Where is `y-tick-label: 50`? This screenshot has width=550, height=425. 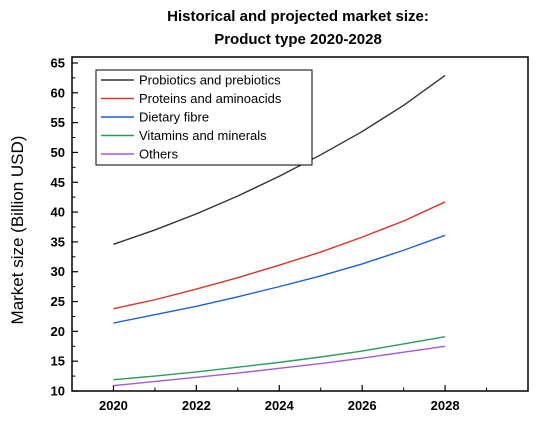
y-tick-label: 50 is located at coordinates (58, 152).